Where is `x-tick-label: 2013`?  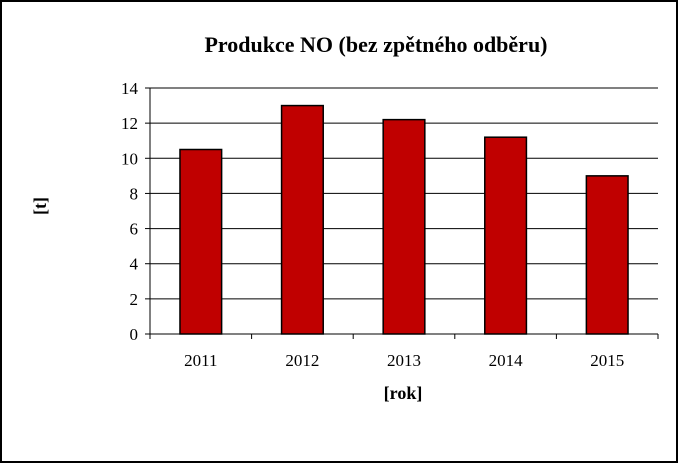 x-tick-label: 2013 is located at coordinates (404, 360).